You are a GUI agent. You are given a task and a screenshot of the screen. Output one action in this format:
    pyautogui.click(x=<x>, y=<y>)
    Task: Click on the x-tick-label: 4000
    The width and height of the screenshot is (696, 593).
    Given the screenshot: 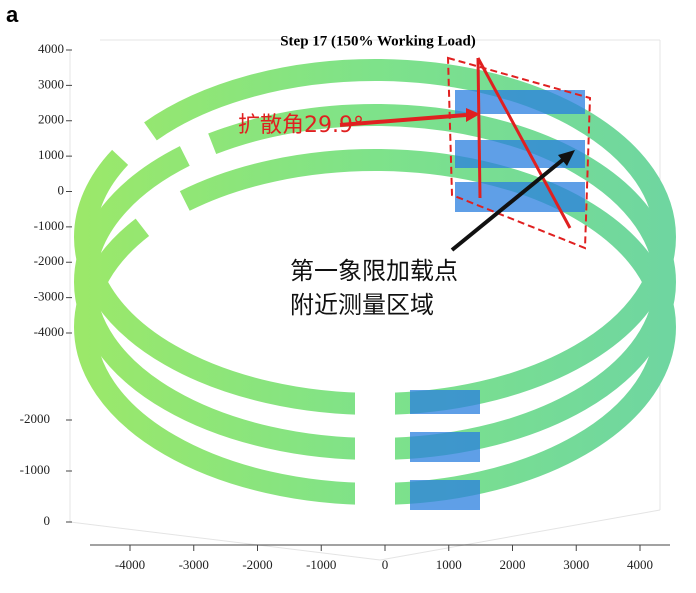 What is the action you would take?
    pyautogui.click(x=640, y=564)
    